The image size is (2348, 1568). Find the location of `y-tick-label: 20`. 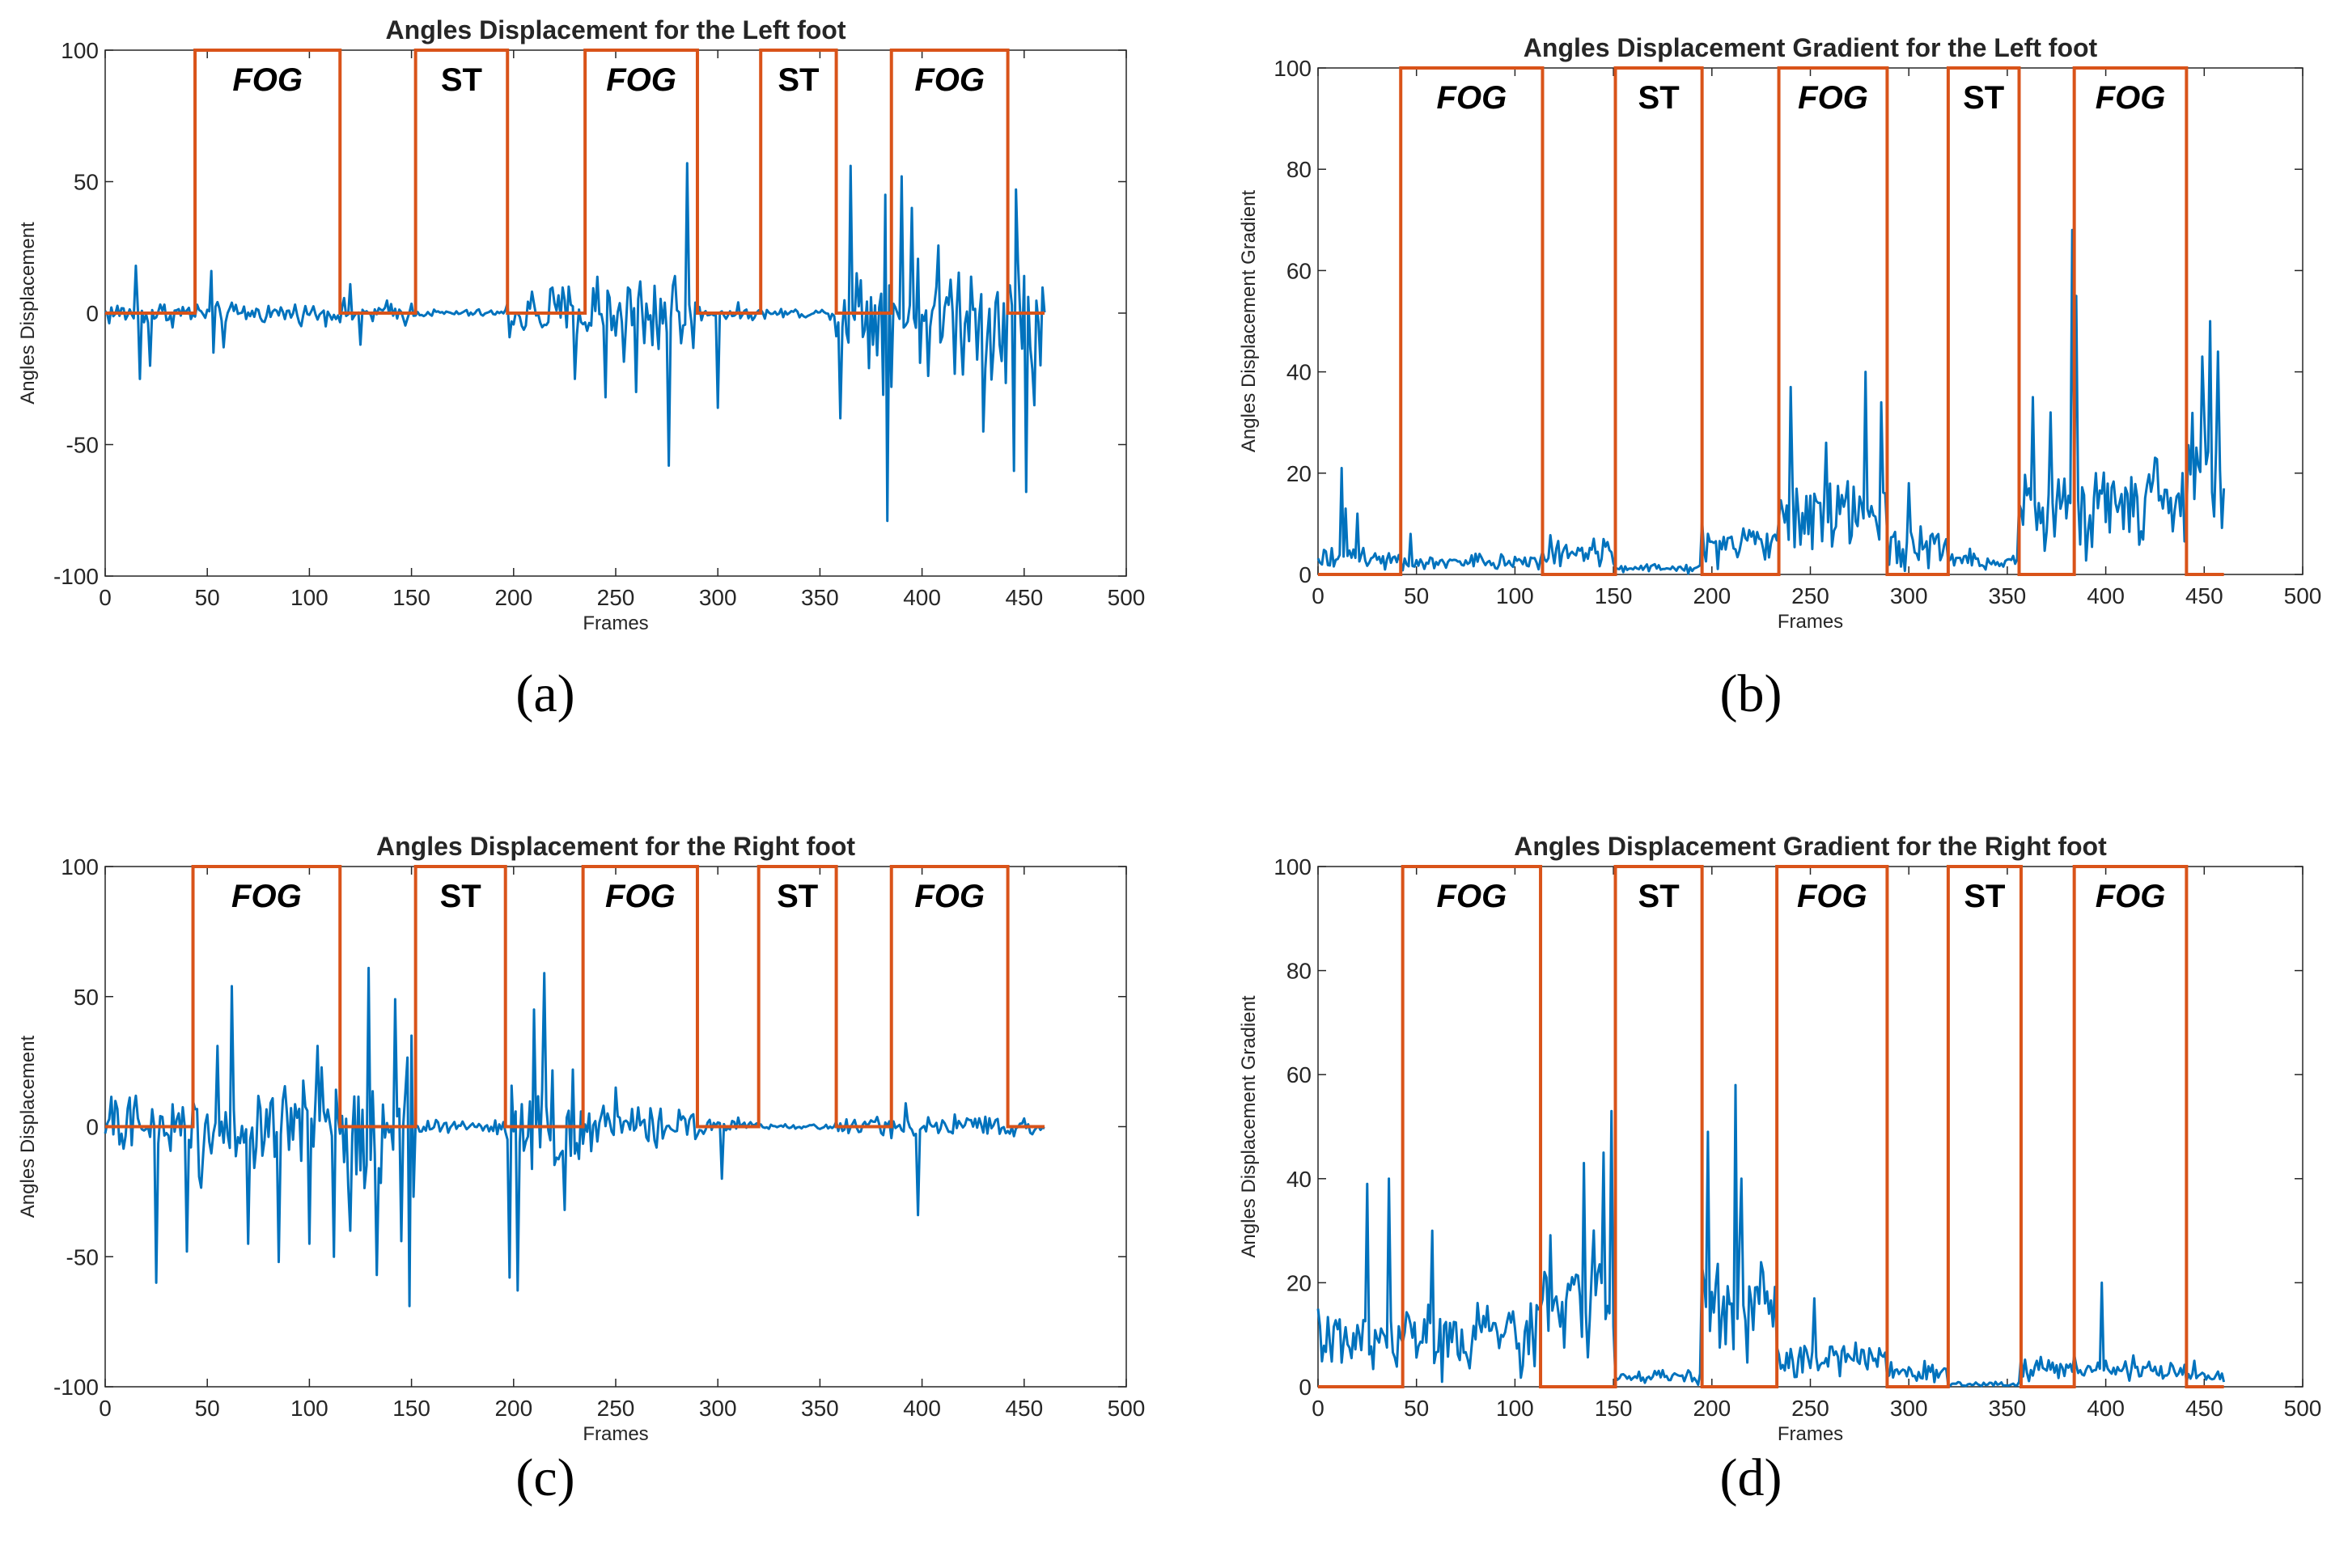

y-tick-label: 20 is located at coordinates (1299, 474).